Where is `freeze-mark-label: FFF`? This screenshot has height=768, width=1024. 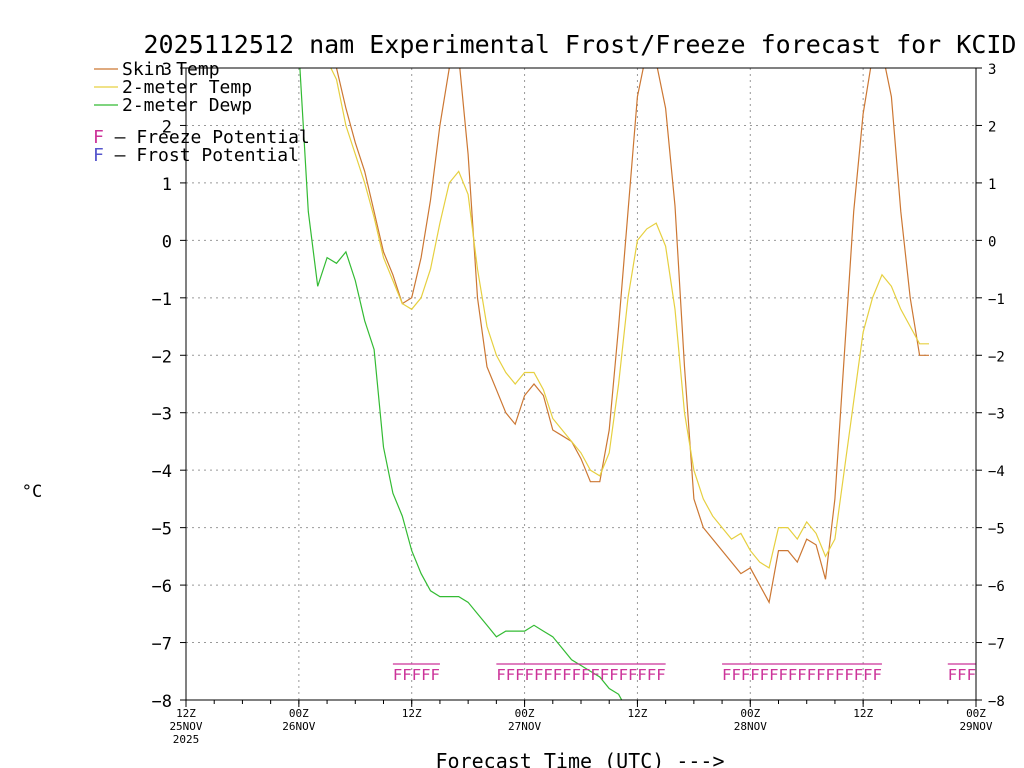
freeze-mark-label: FFF is located at coordinates (962, 675).